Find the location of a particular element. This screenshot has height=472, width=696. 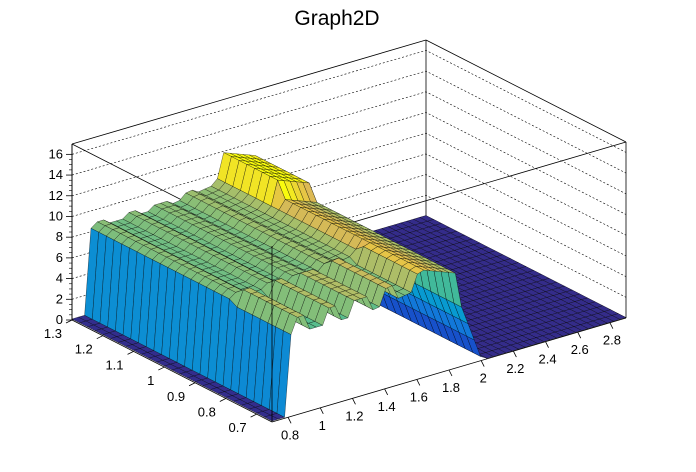

x-tick-label: 1.2 is located at coordinates (354, 415).